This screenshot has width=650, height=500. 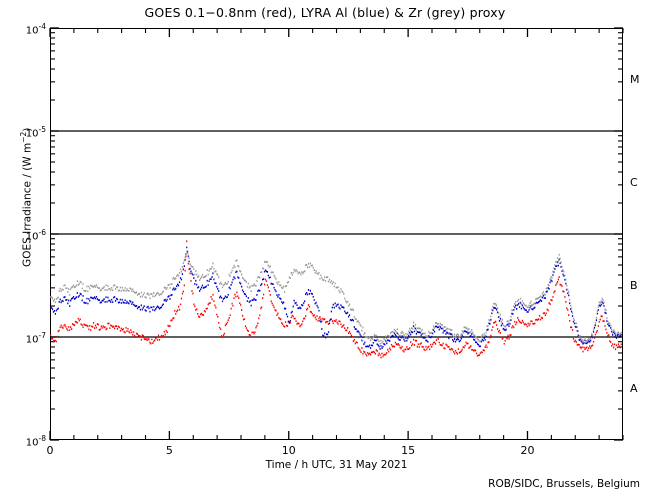 I want to click on flare-class-C: C, so click(x=634, y=182).